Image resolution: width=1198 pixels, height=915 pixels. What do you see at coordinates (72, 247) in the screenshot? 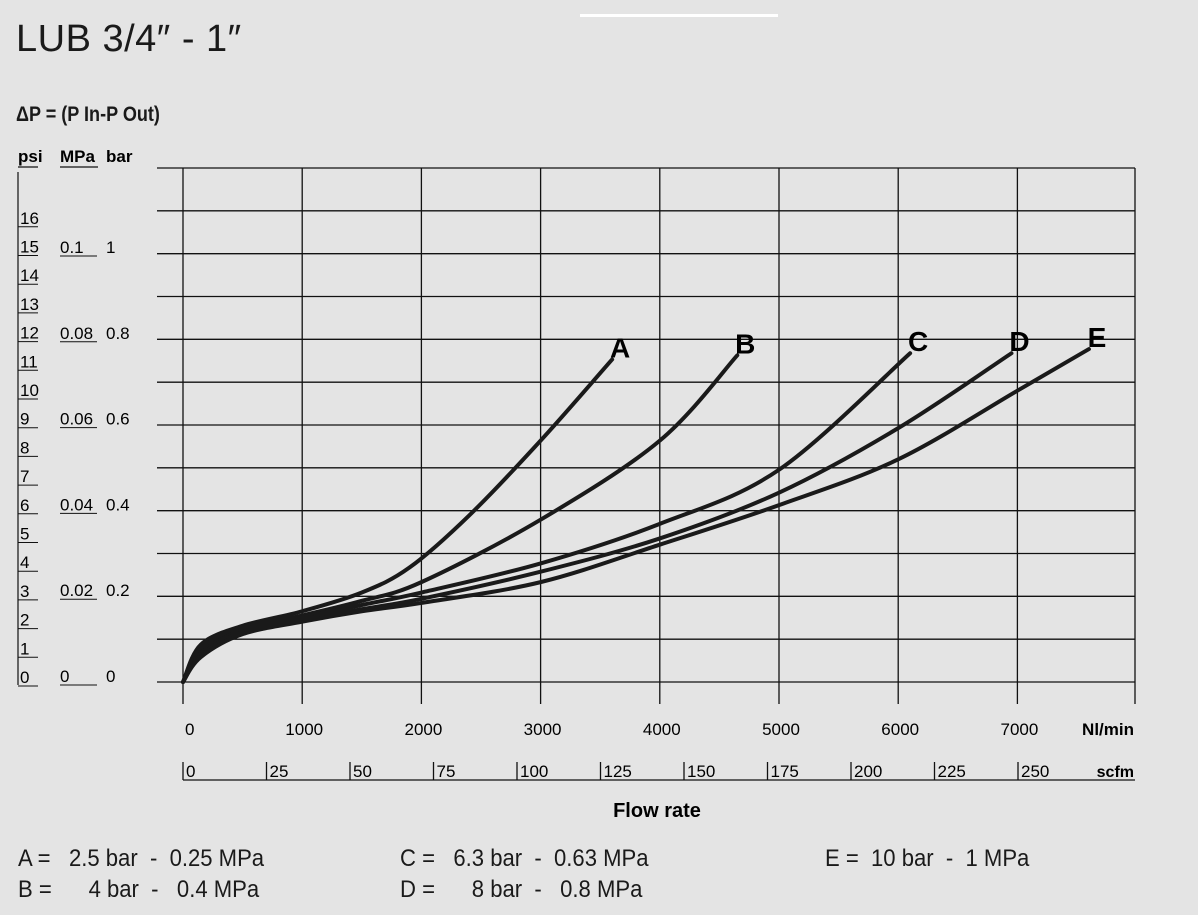
I see `tick-label-mpa: 0.1` at bounding box center [72, 247].